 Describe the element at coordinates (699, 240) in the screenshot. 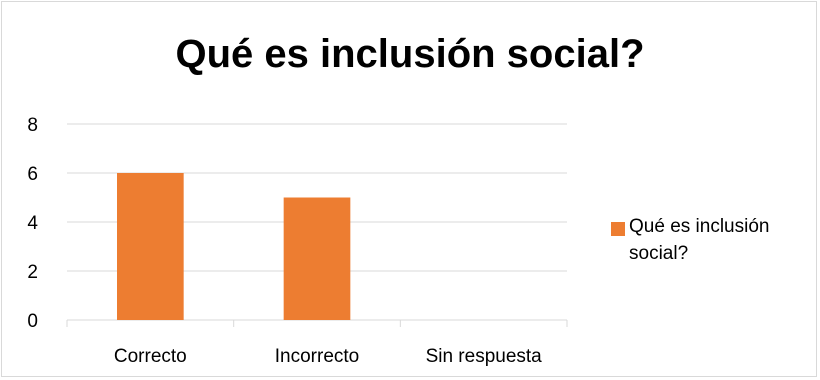

I see `legend-label: Qué es inclusión social?` at that location.